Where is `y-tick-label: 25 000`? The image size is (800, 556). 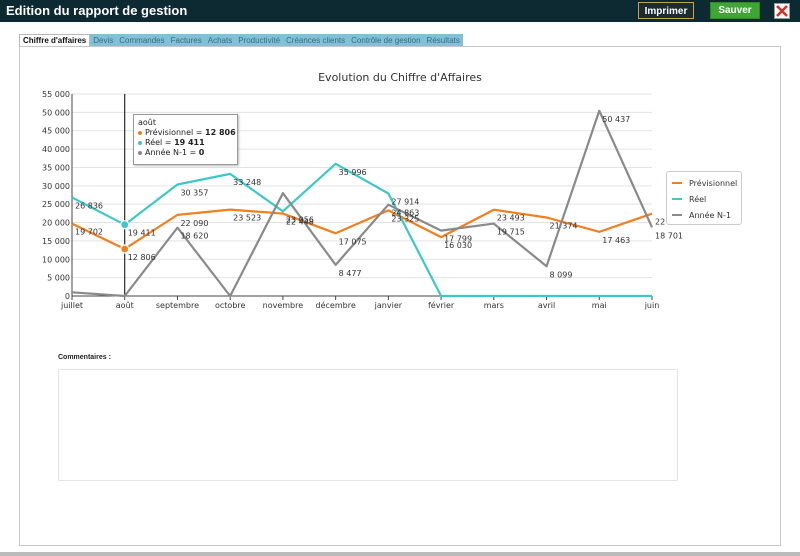 y-tick-label: 25 000 is located at coordinates (56, 204).